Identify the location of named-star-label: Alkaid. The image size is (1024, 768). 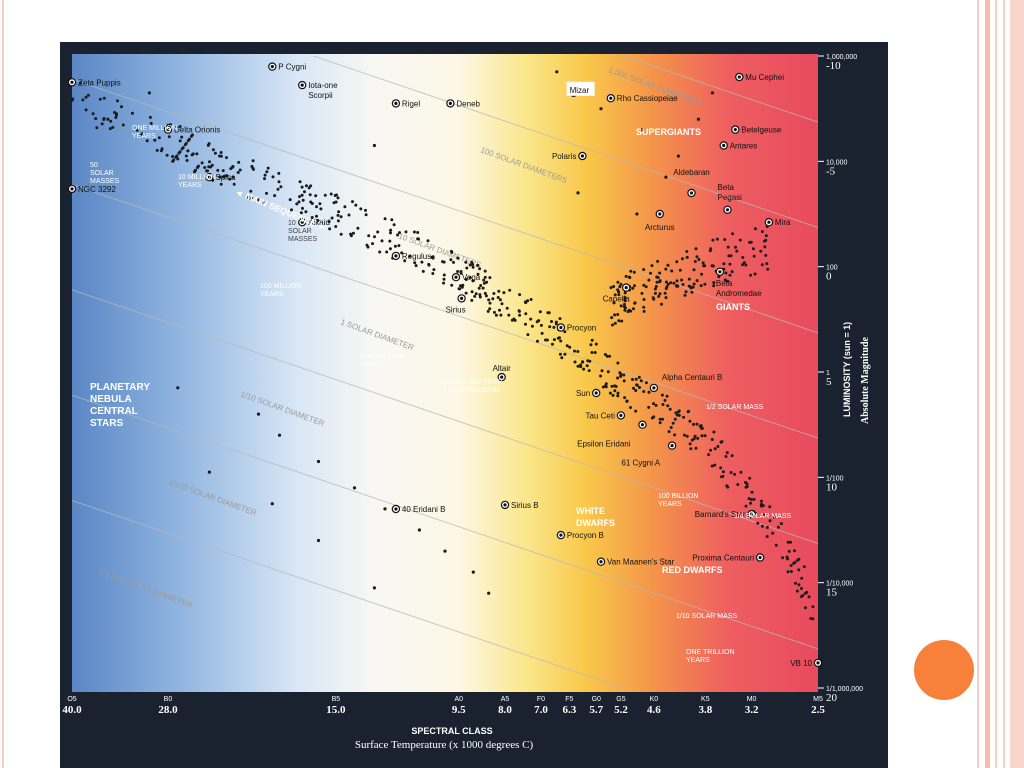
(319, 222).